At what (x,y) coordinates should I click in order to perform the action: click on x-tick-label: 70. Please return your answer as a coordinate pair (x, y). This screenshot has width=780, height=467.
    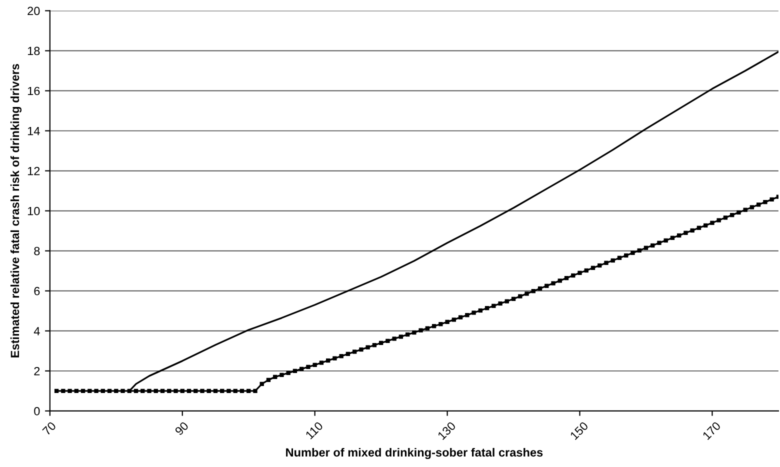
    Looking at the image, I should click on (49, 428).